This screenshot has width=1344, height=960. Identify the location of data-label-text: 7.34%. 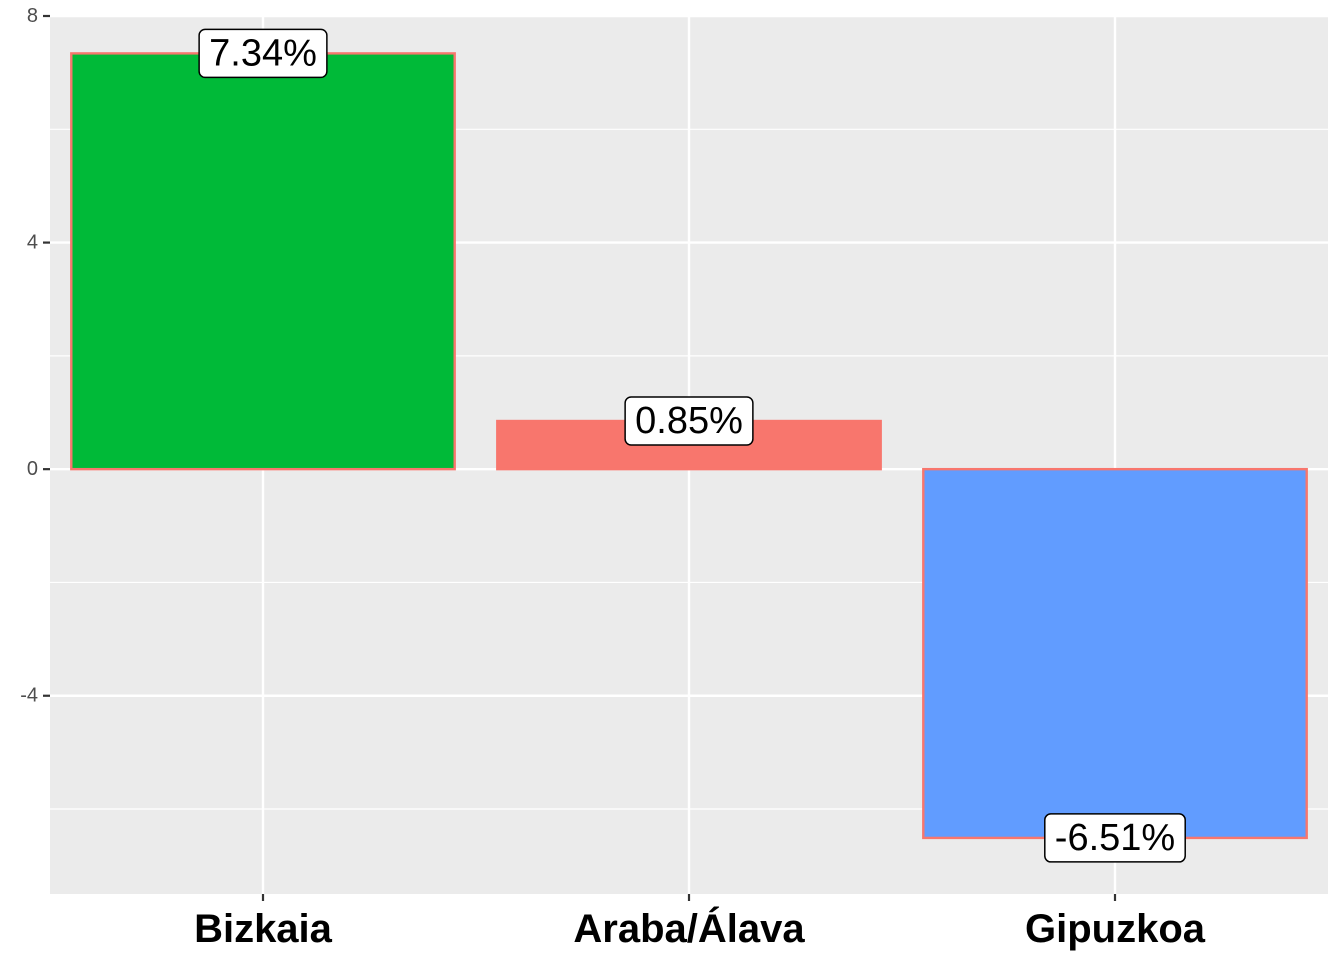
(263, 53).